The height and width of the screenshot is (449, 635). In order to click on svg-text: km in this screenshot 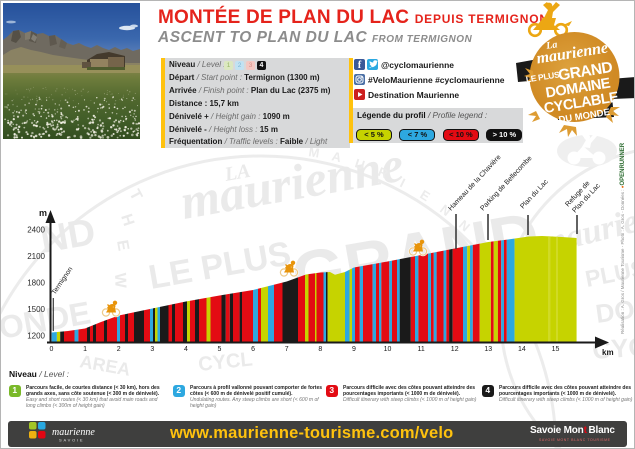, I will do `click(608, 352)`.